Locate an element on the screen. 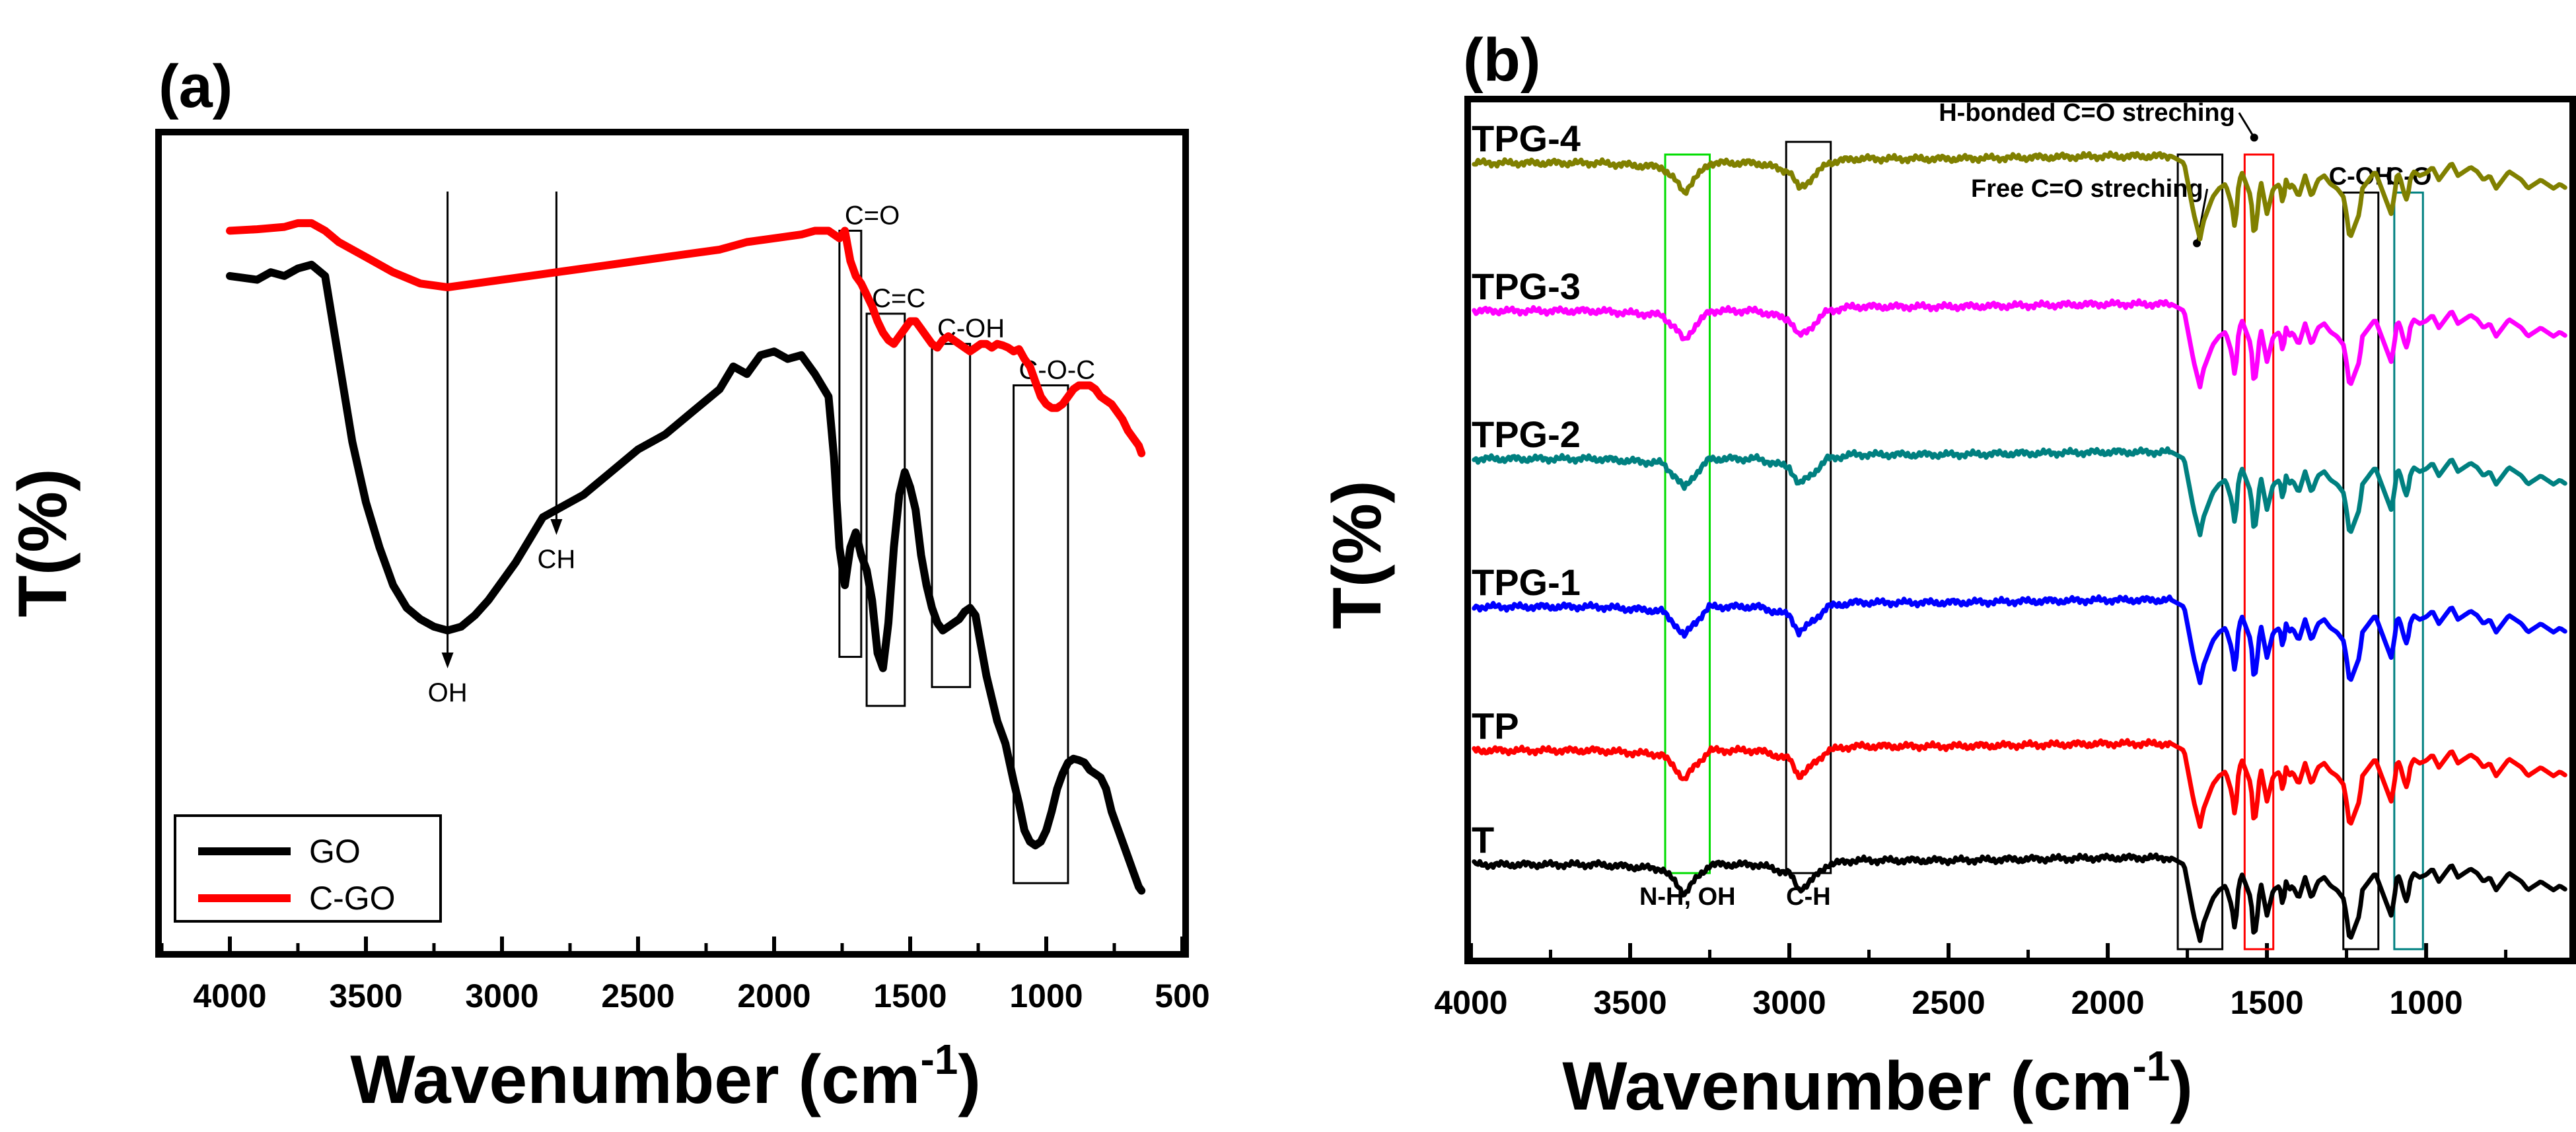 Image resolution: width=2576 pixels, height=1132 pixels. panel-a-x-axis-title: Wavenumber (cm-1) is located at coordinates (666, 1077).